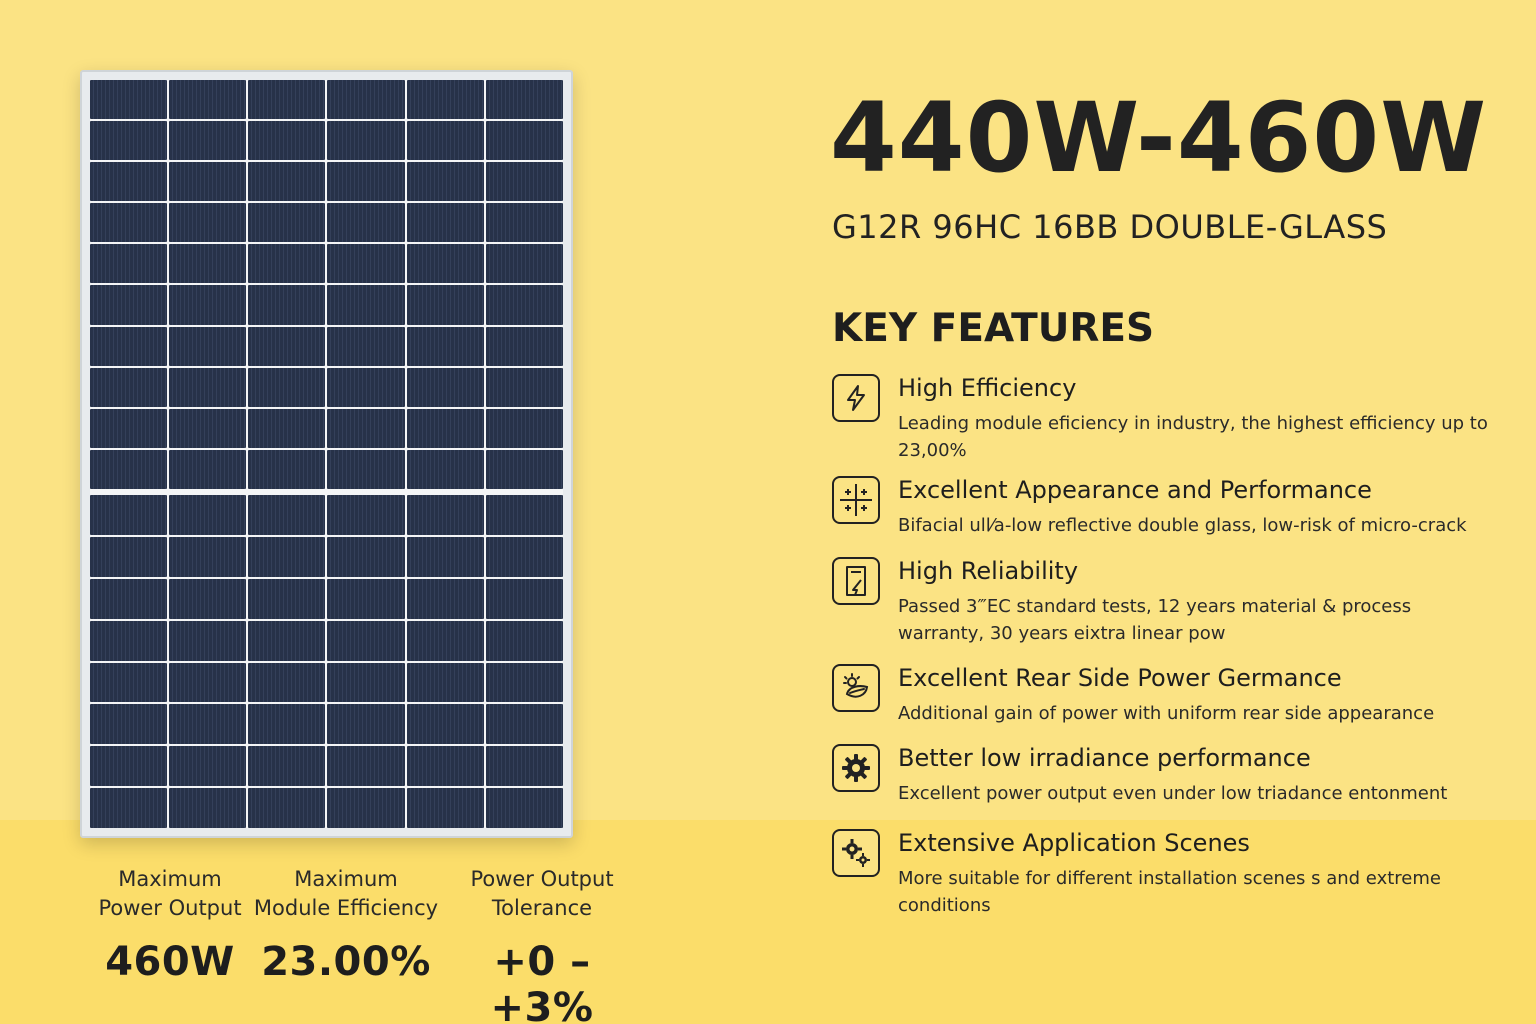 This screenshot has width=1536, height=1024. What do you see at coordinates (170, 962) in the screenshot?
I see `spec-value: 460W` at bounding box center [170, 962].